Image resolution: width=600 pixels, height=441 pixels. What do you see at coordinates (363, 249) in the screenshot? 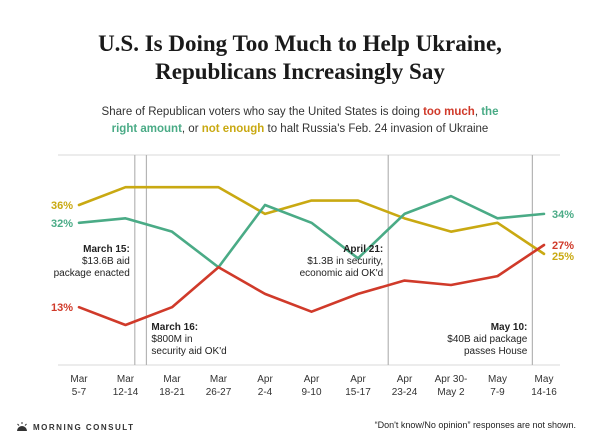
I see `event-title-2: April 21:` at bounding box center [363, 249].